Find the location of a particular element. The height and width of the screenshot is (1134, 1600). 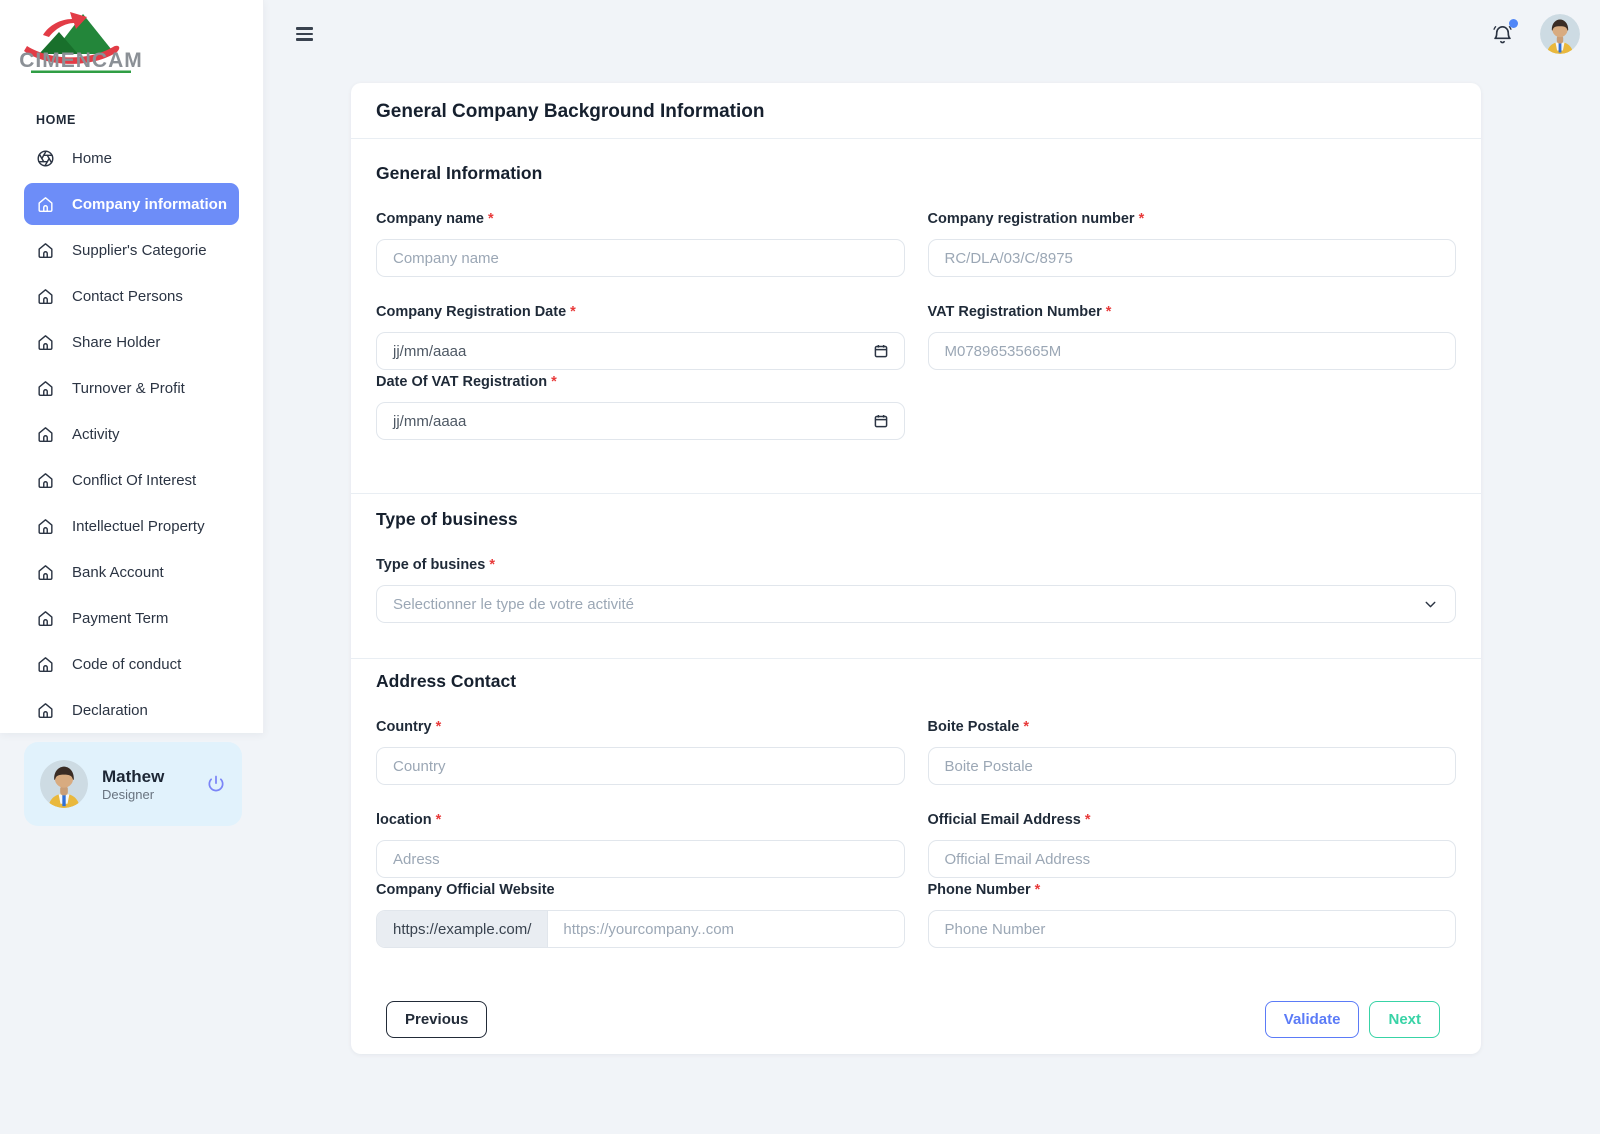

sidebar-item-contact-persons: Contact Persons is located at coordinates (131, 296).